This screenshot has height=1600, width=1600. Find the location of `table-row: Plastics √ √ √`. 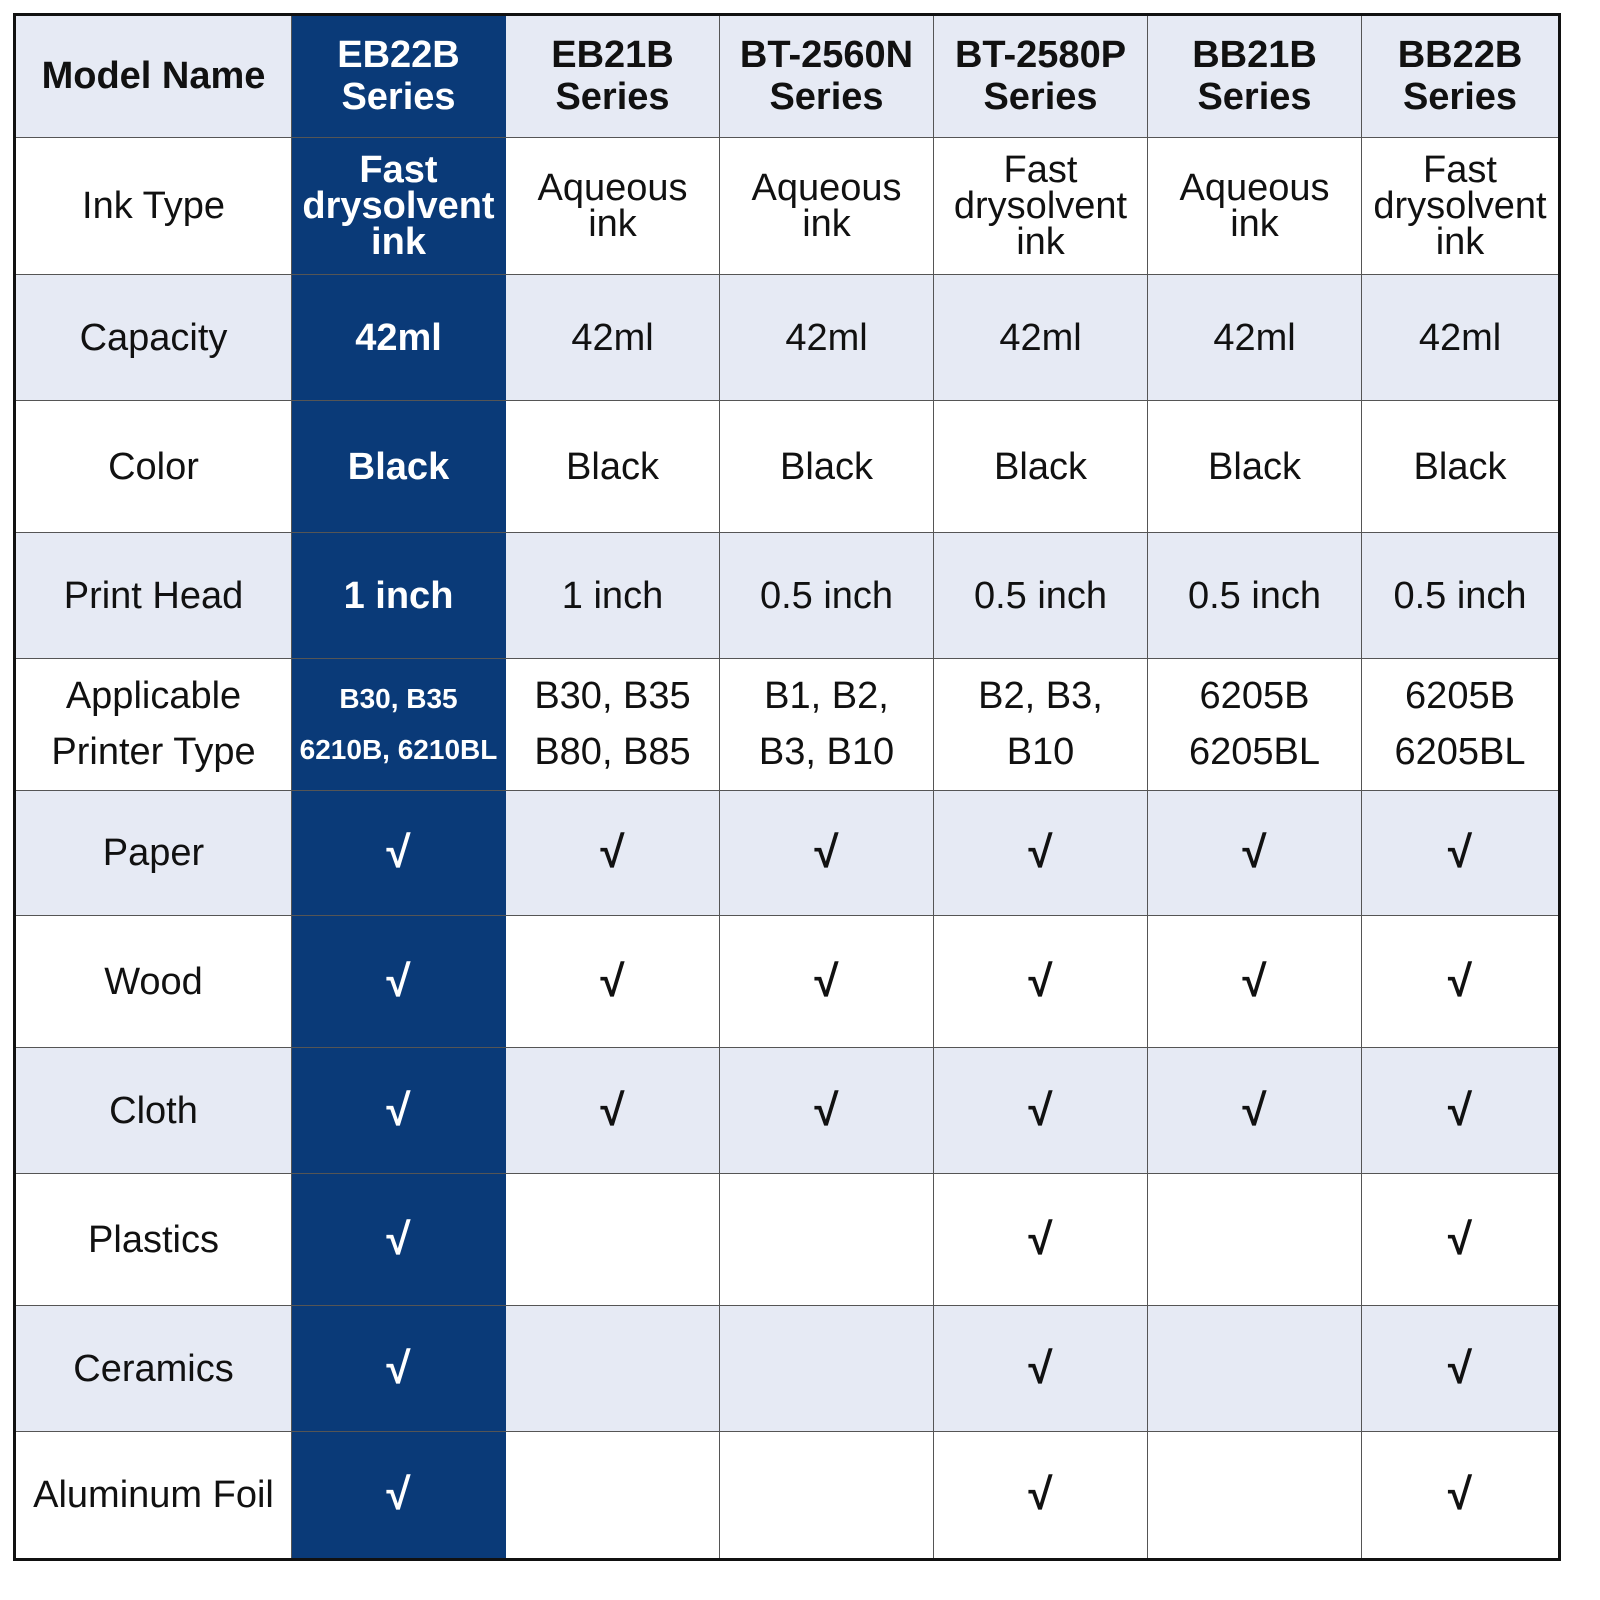

table-row: Plastics √ √ √ is located at coordinates (787, 1239).